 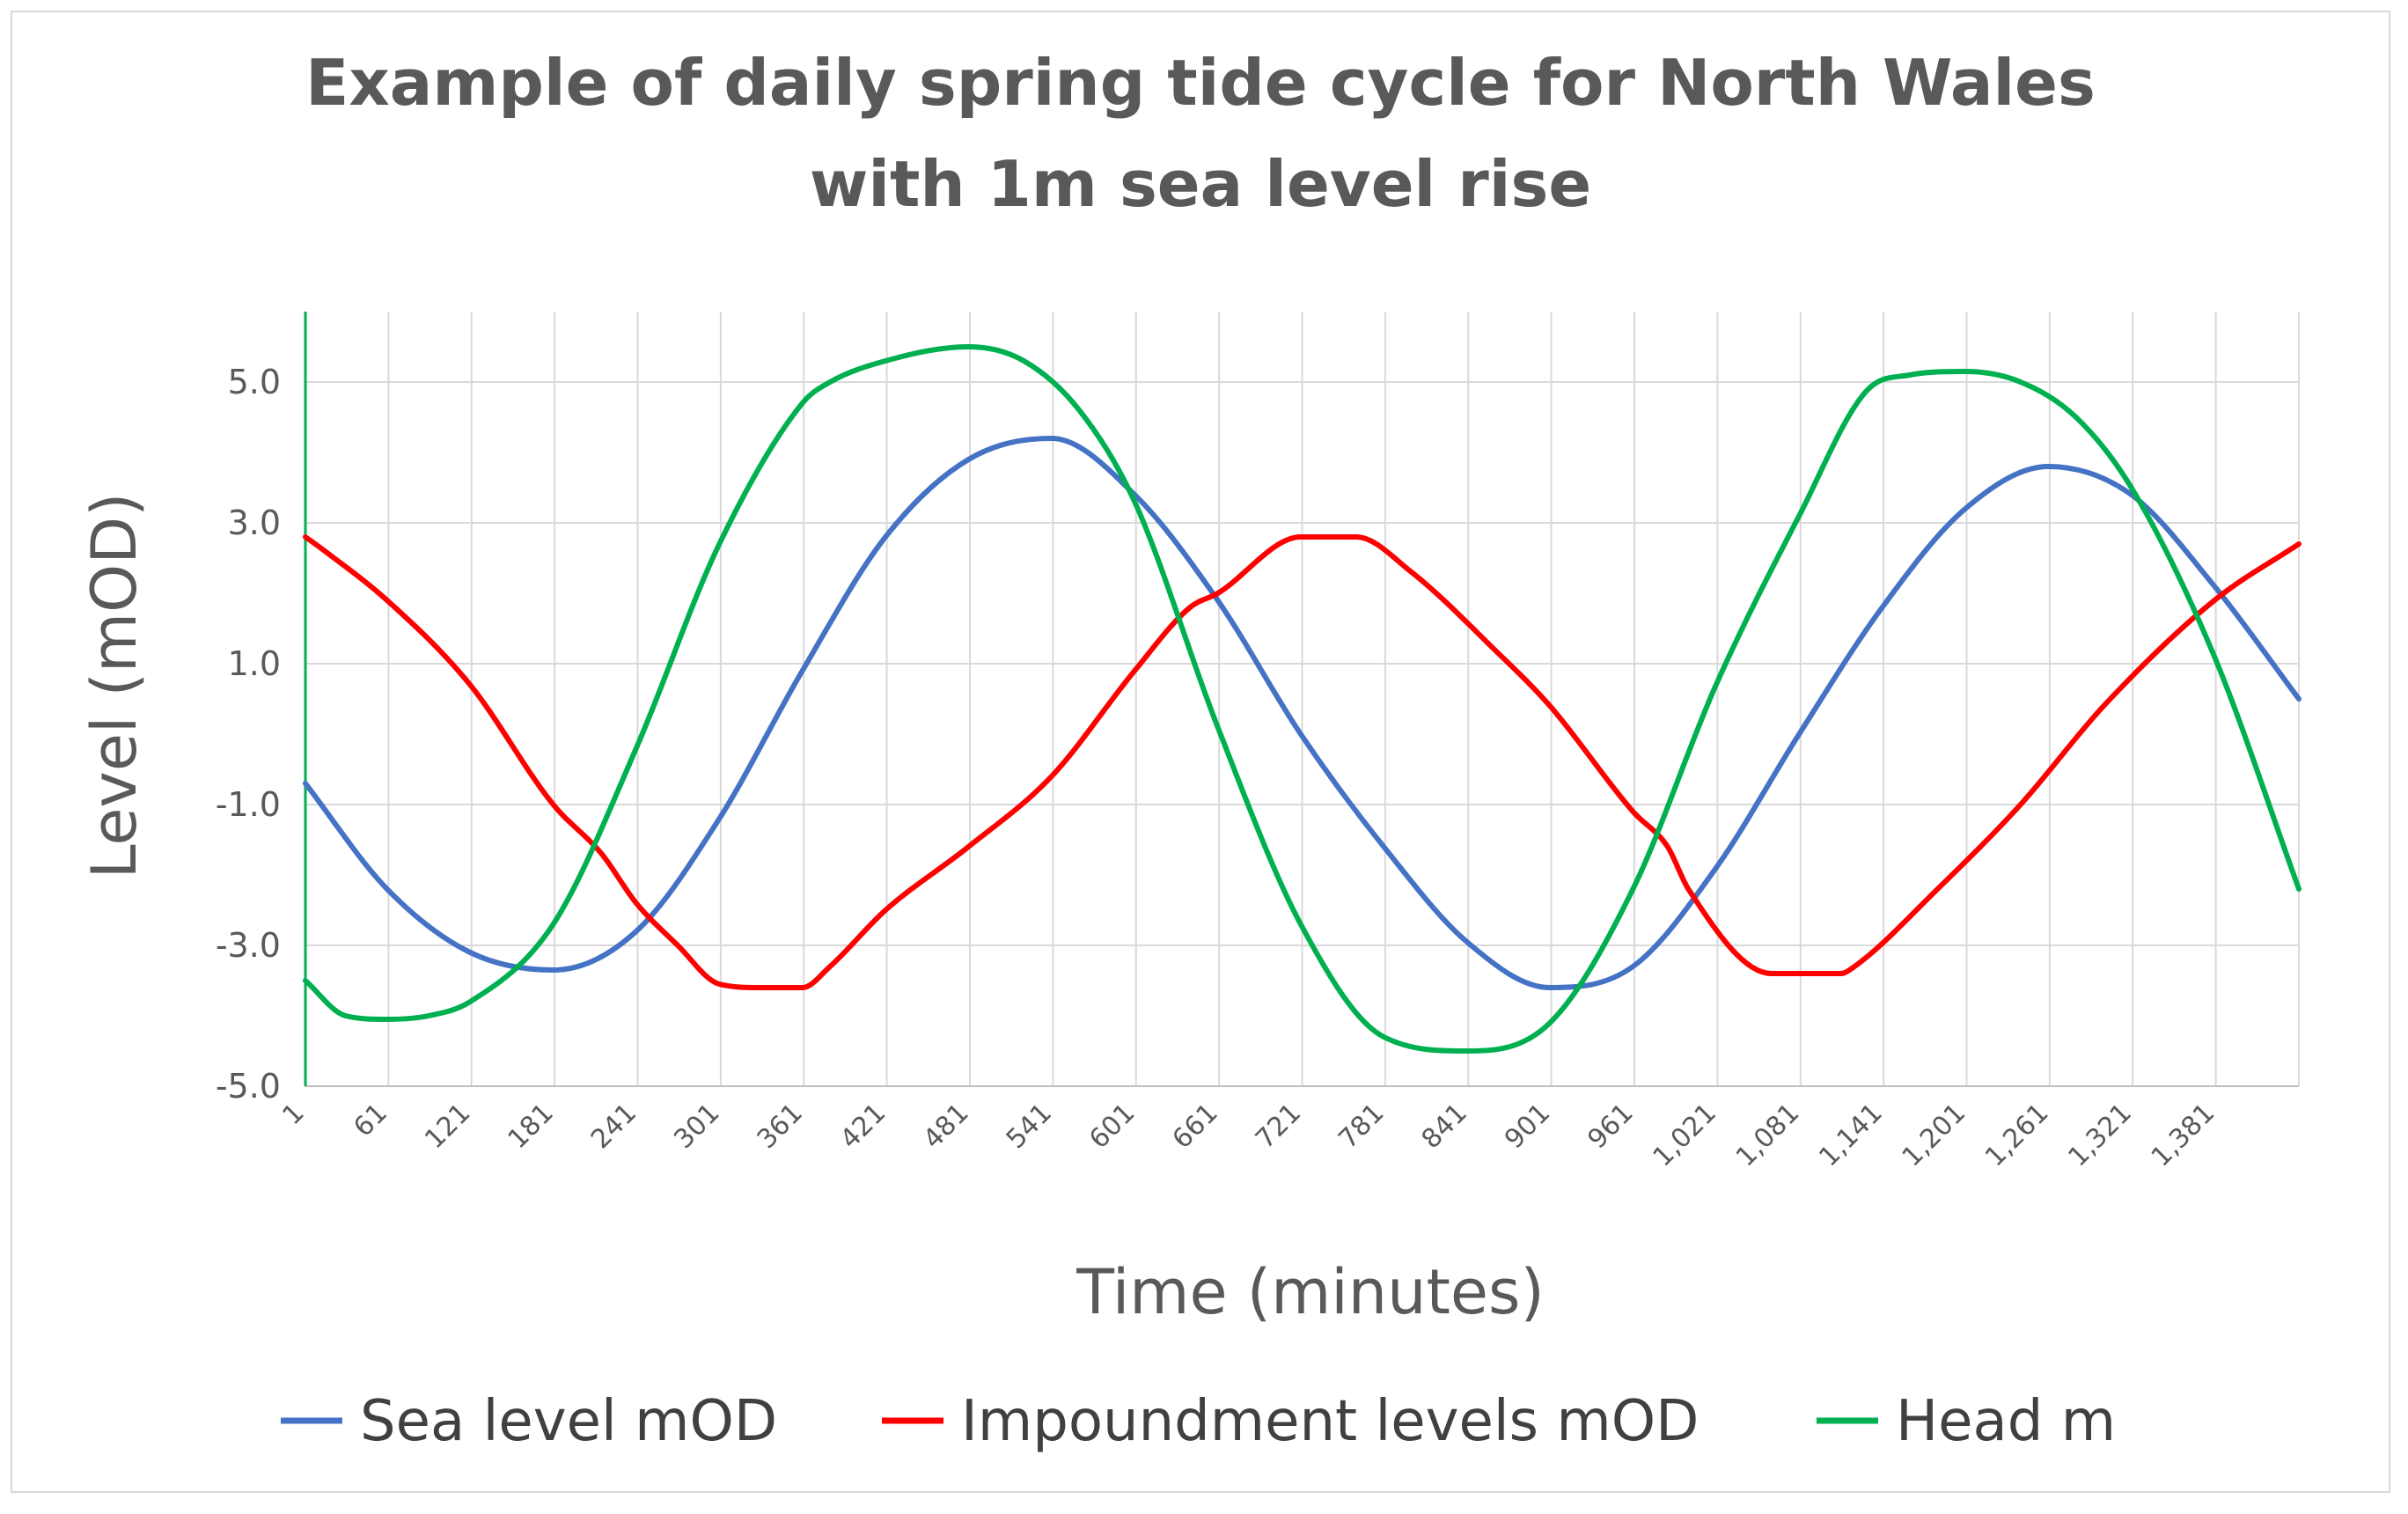 I want to click on legend-label-head: Head m, so click(x=2006, y=1422).